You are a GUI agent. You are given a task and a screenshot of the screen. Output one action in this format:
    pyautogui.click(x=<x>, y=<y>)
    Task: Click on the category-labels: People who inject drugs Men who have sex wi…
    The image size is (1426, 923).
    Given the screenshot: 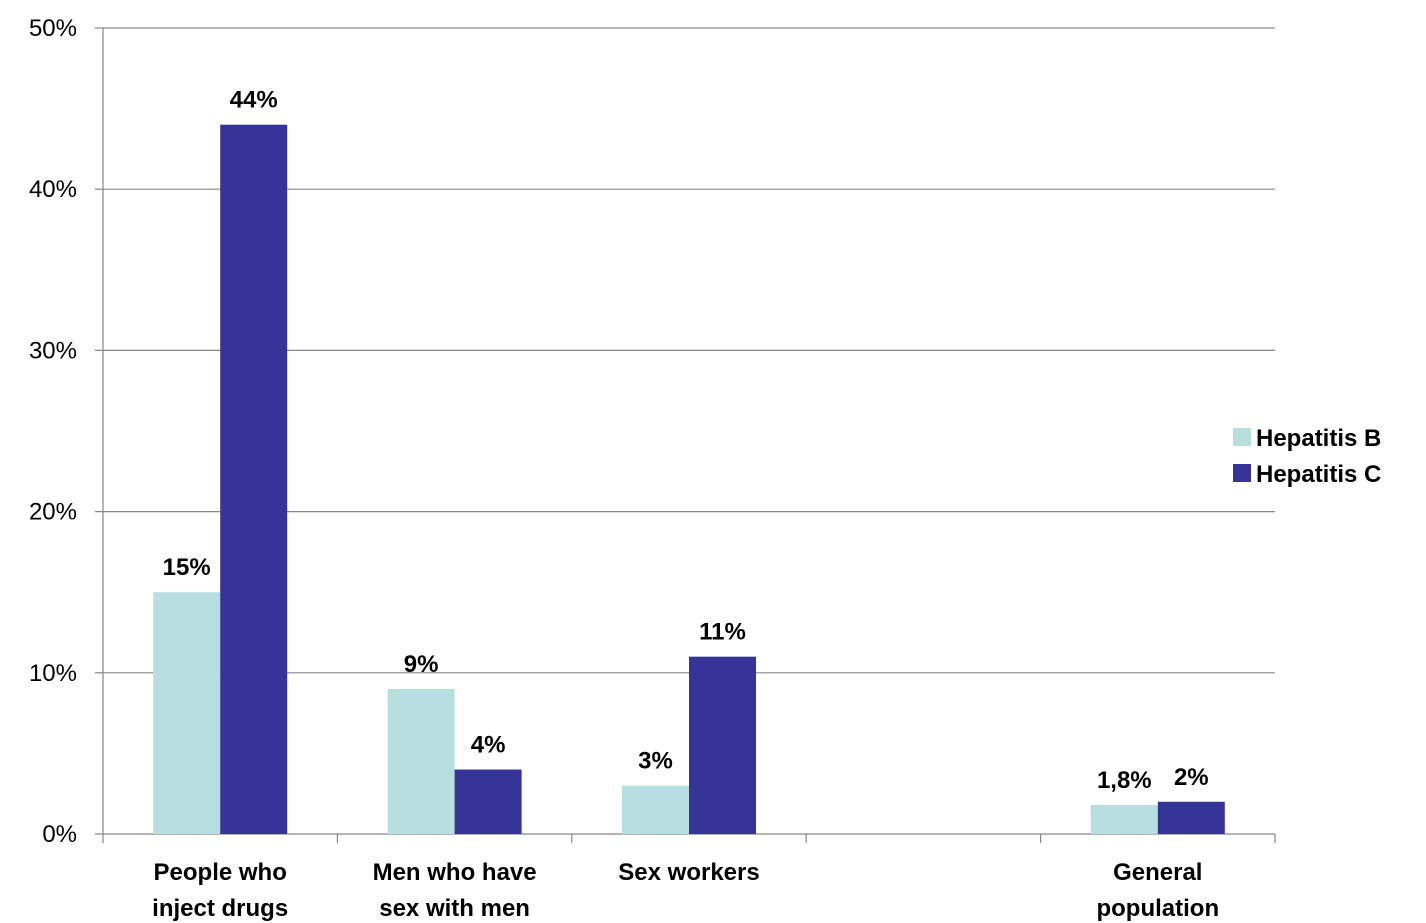 What is the action you would take?
    pyautogui.click(x=685, y=890)
    